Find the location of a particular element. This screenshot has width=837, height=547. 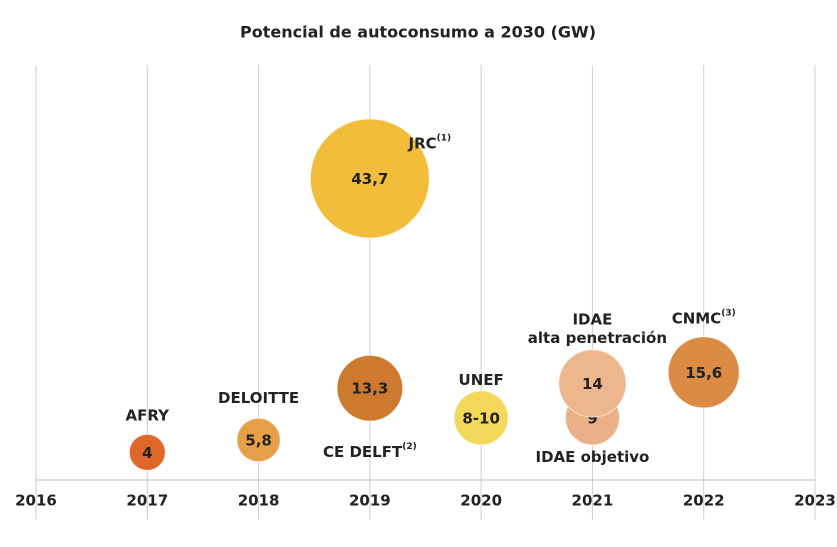

value-label: 13,3 is located at coordinates (369, 389).